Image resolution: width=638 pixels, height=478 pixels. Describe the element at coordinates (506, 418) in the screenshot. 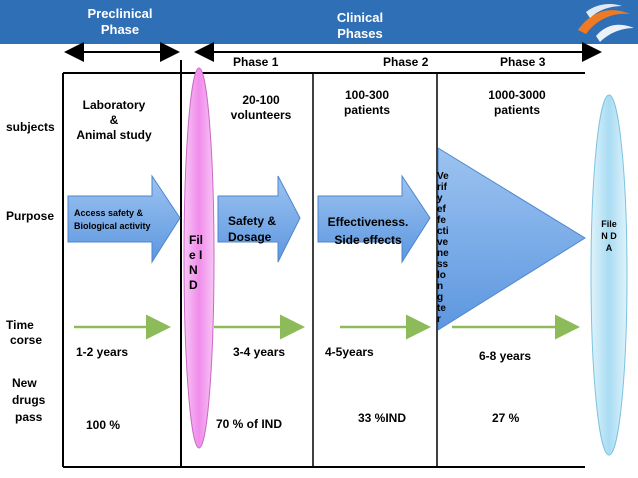

I see `pass-phase3: 27 %` at that location.